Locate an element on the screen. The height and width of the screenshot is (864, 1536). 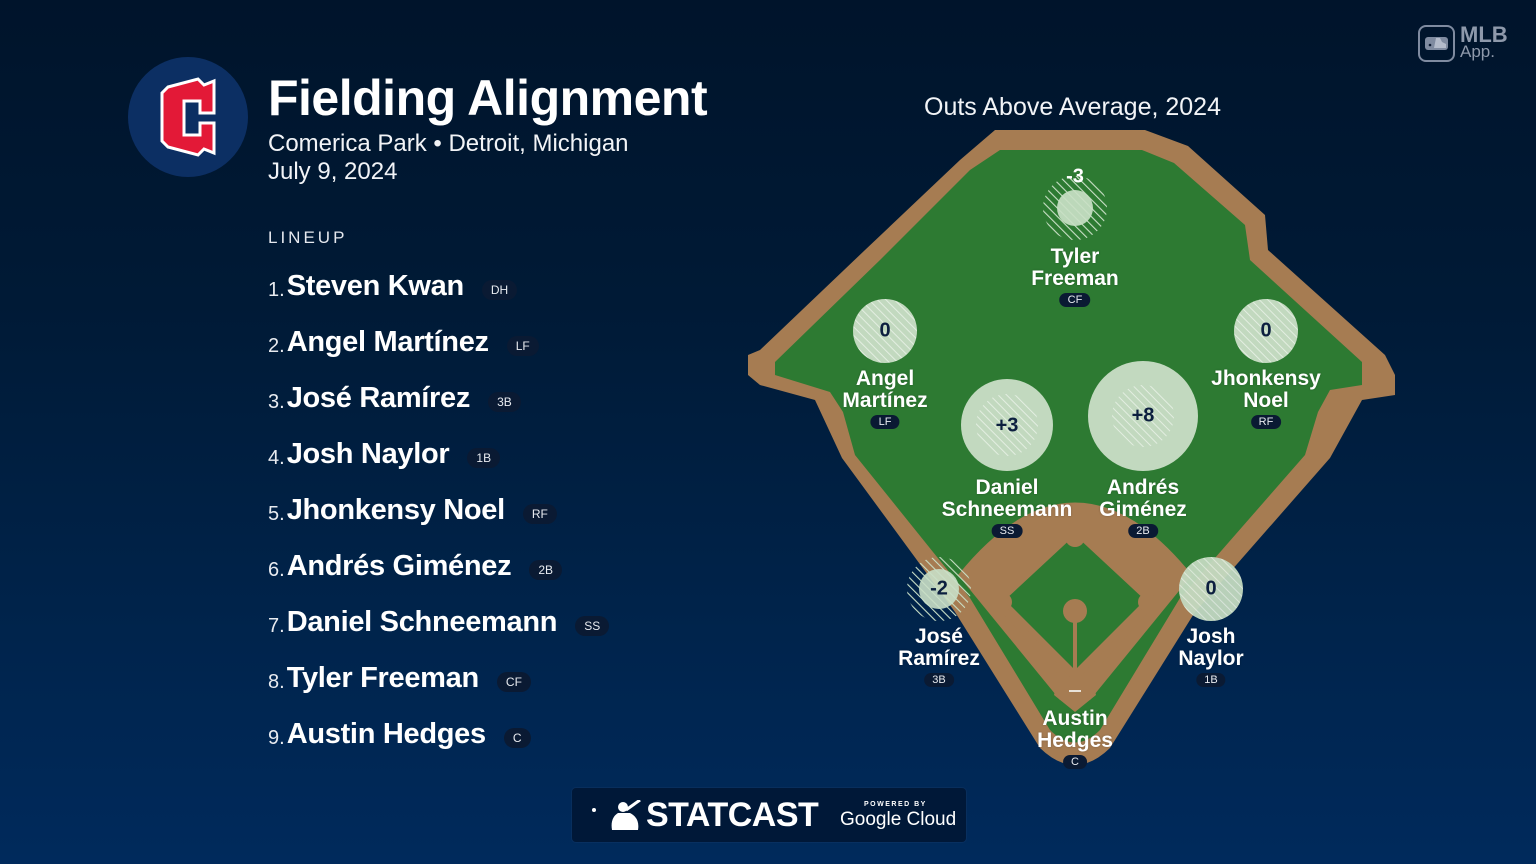
position-badge: 2B is located at coordinates (546, 570).